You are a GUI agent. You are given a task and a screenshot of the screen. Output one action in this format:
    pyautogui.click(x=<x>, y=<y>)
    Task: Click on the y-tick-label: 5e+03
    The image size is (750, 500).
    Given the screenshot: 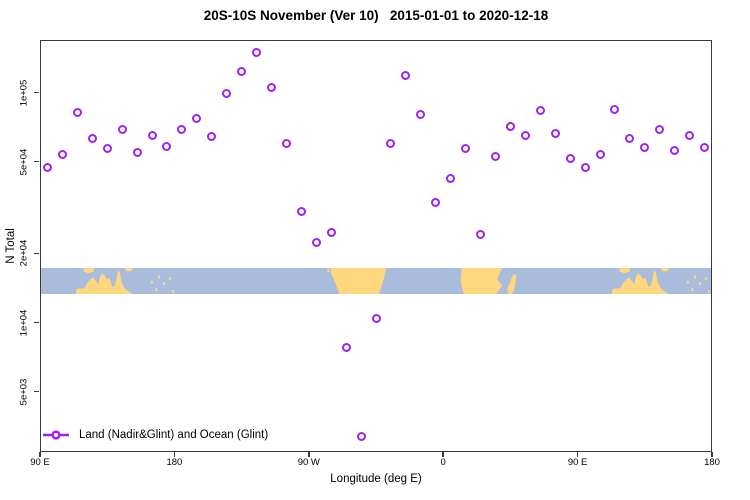 What is the action you would take?
    pyautogui.click(x=24, y=392)
    